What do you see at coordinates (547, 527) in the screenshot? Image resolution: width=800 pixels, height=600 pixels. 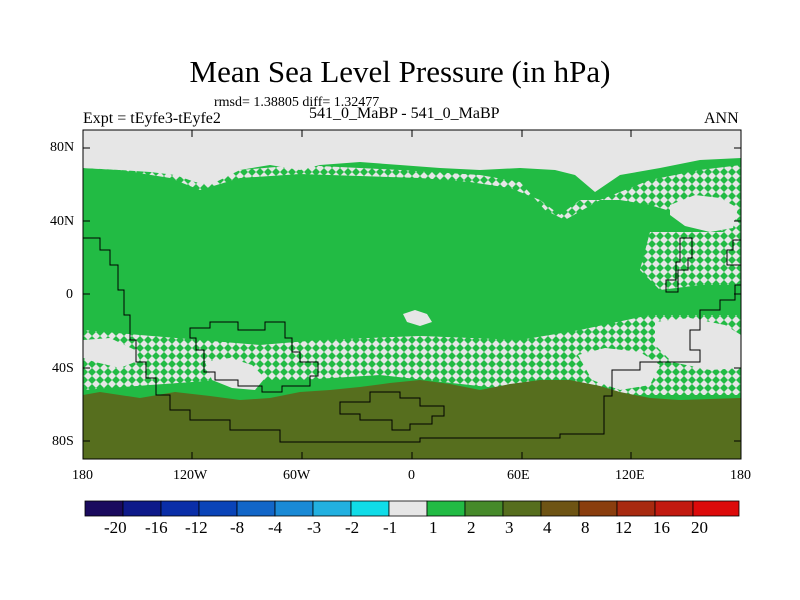 I see `colorbar-label: 4` at bounding box center [547, 527].